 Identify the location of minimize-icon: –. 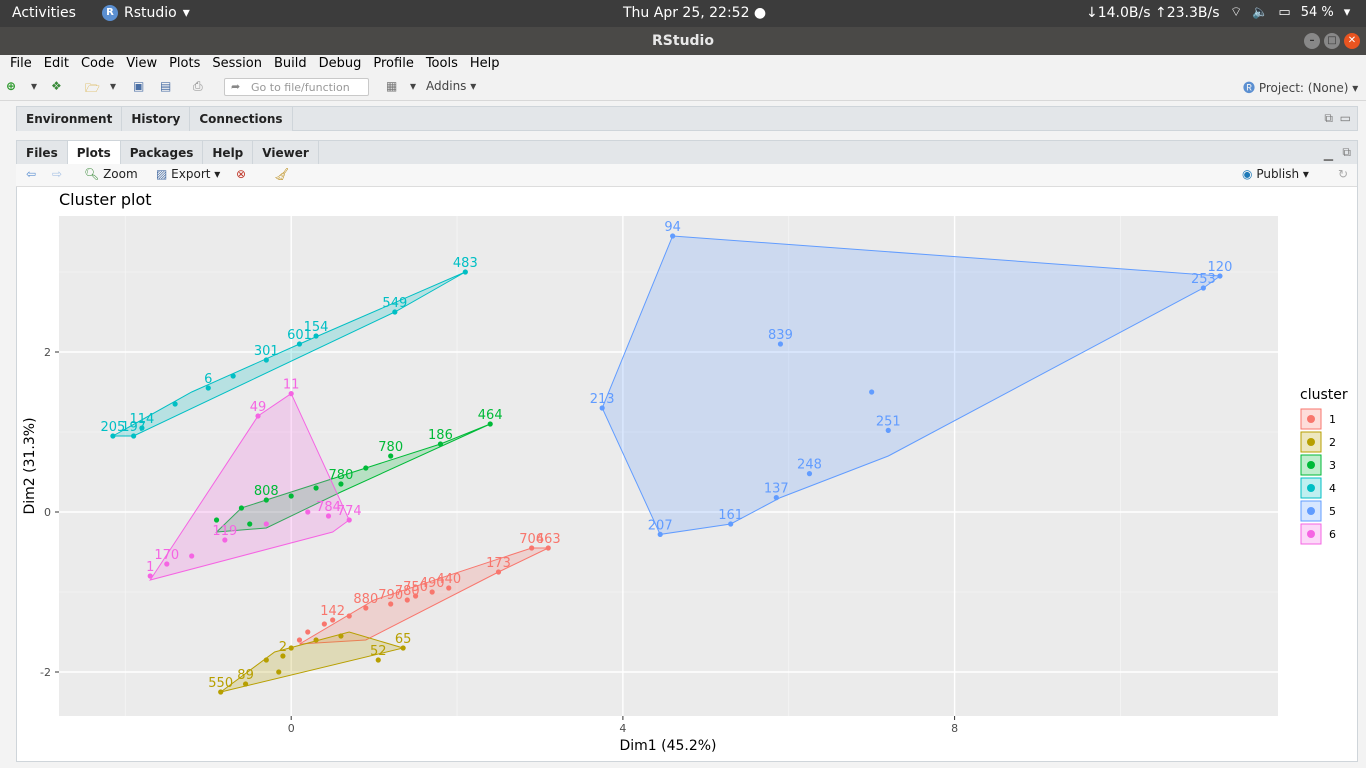
(1312, 41).